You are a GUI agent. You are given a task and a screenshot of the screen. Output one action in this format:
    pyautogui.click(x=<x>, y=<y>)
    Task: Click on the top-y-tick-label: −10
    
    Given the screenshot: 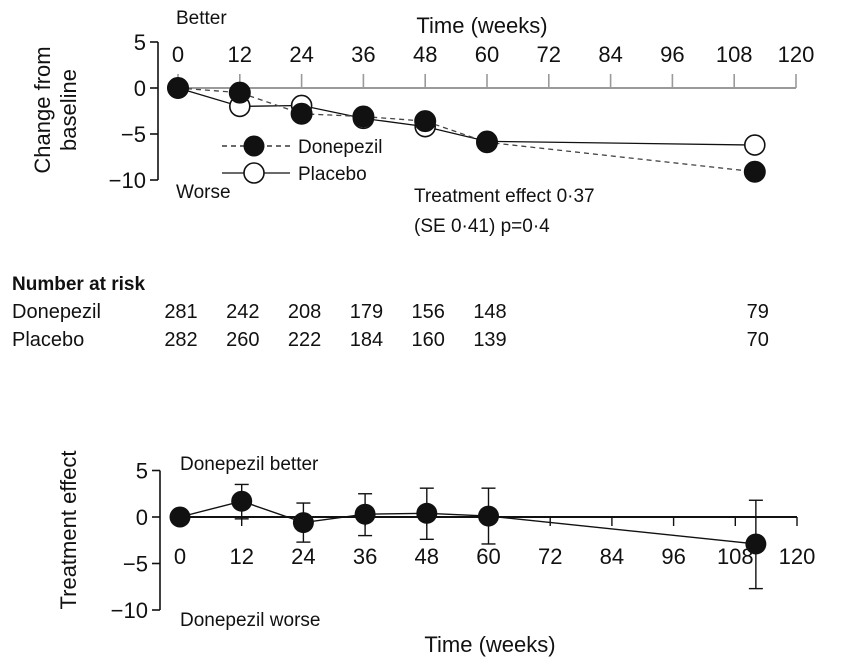 What is the action you would take?
    pyautogui.click(x=127, y=180)
    